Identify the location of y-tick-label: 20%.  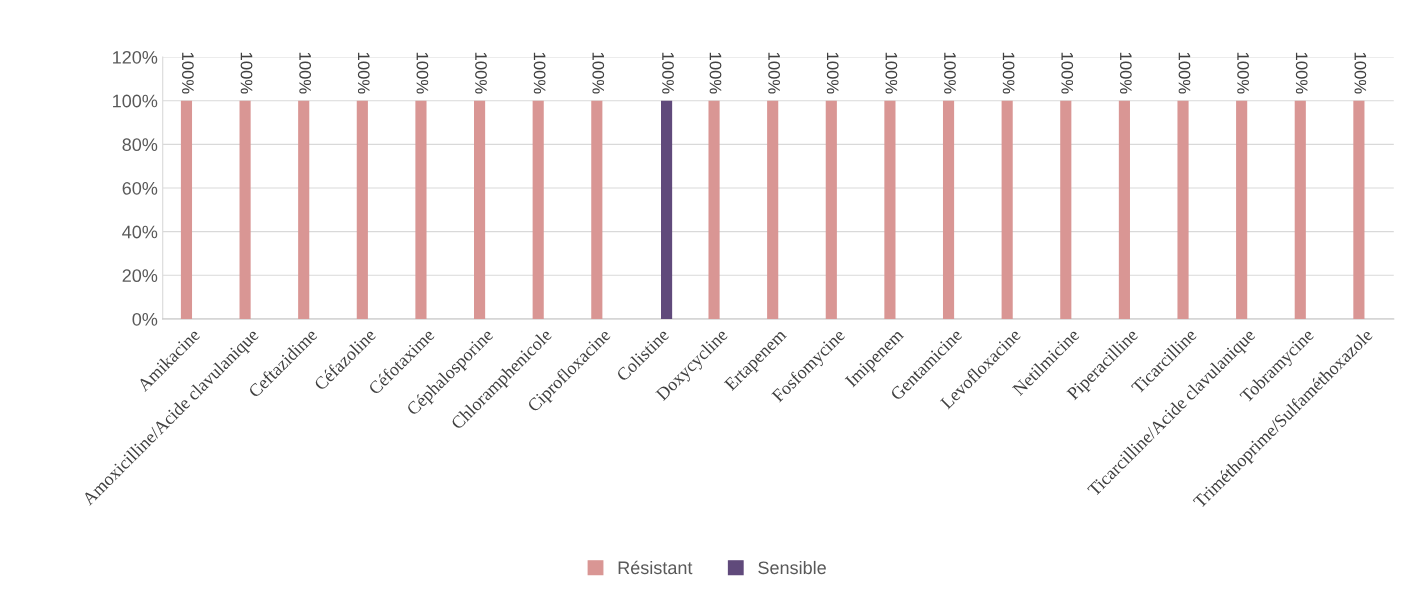
(140, 276).